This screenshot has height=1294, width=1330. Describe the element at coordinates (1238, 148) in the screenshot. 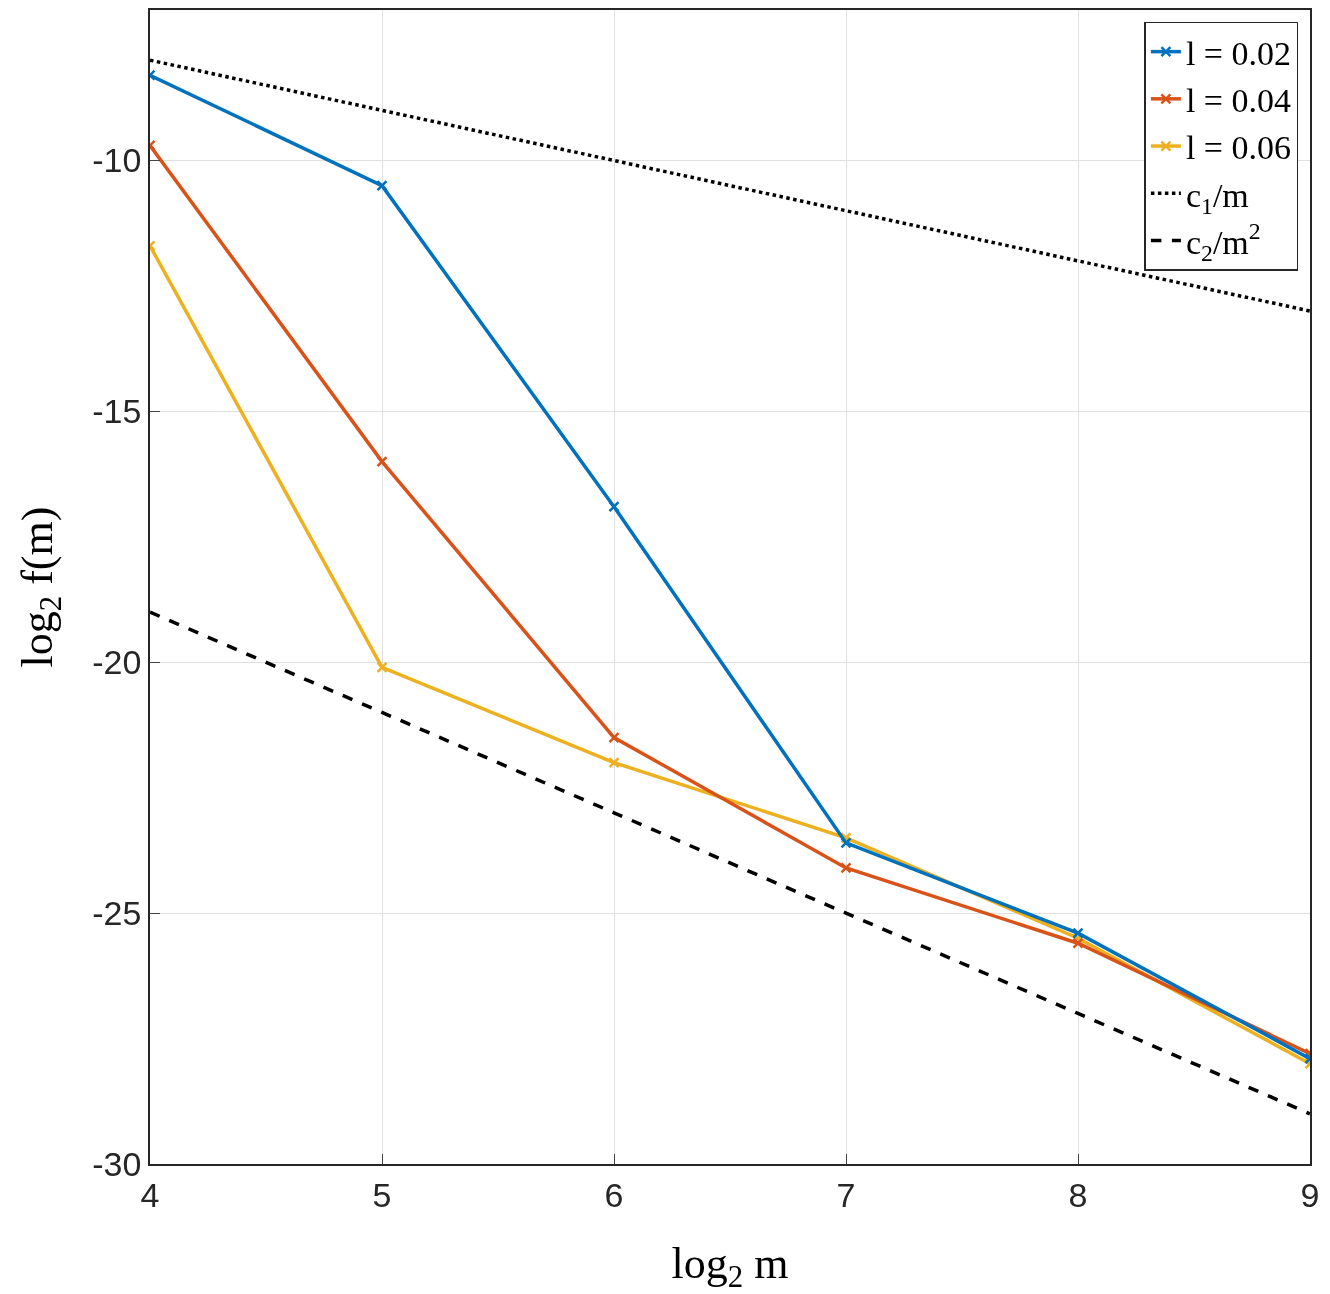

I see `legend-label: l = 0.06` at that location.